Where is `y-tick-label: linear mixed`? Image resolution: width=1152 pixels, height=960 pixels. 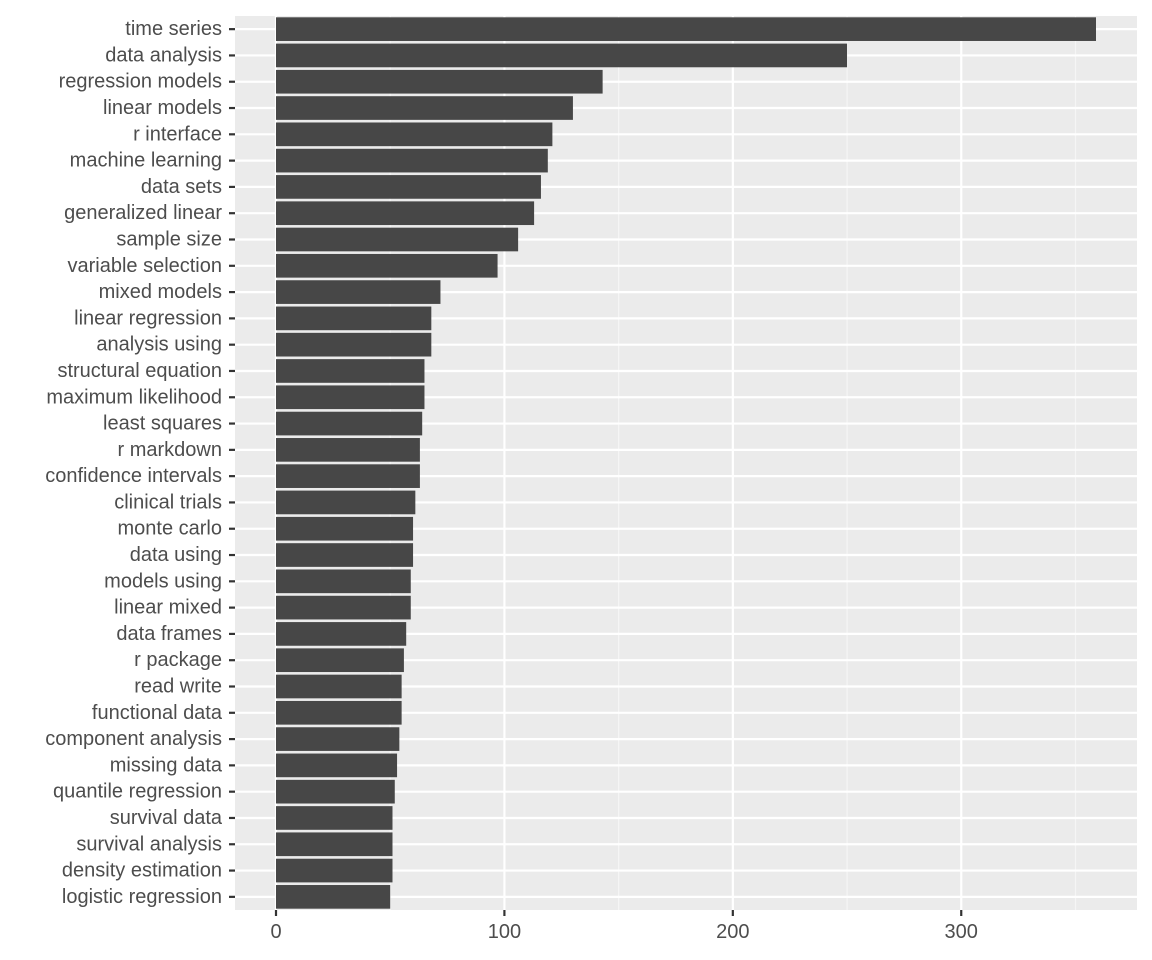 y-tick-label: linear mixed is located at coordinates (168, 608).